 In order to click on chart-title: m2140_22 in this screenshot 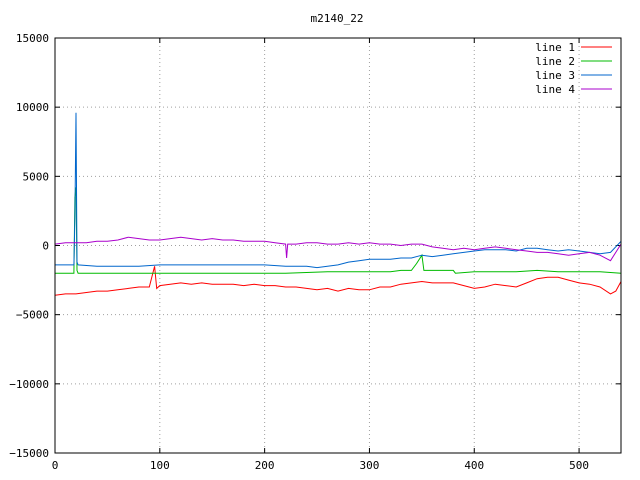, I will do `click(337, 18)`.